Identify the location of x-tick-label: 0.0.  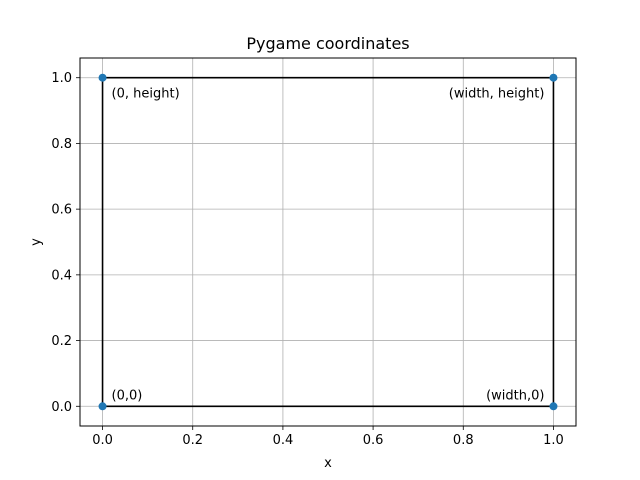
(102, 440).